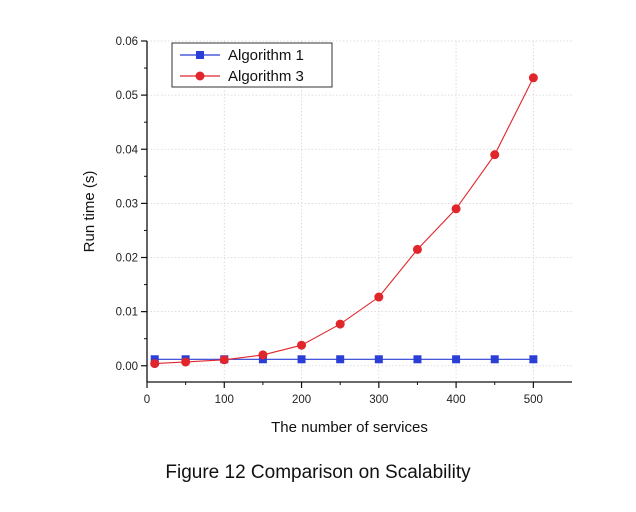 This screenshot has width=636, height=512. What do you see at coordinates (252, 65) in the screenshot?
I see `legend: Algorithm 1 Algorithm 3` at bounding box center [252, 65].